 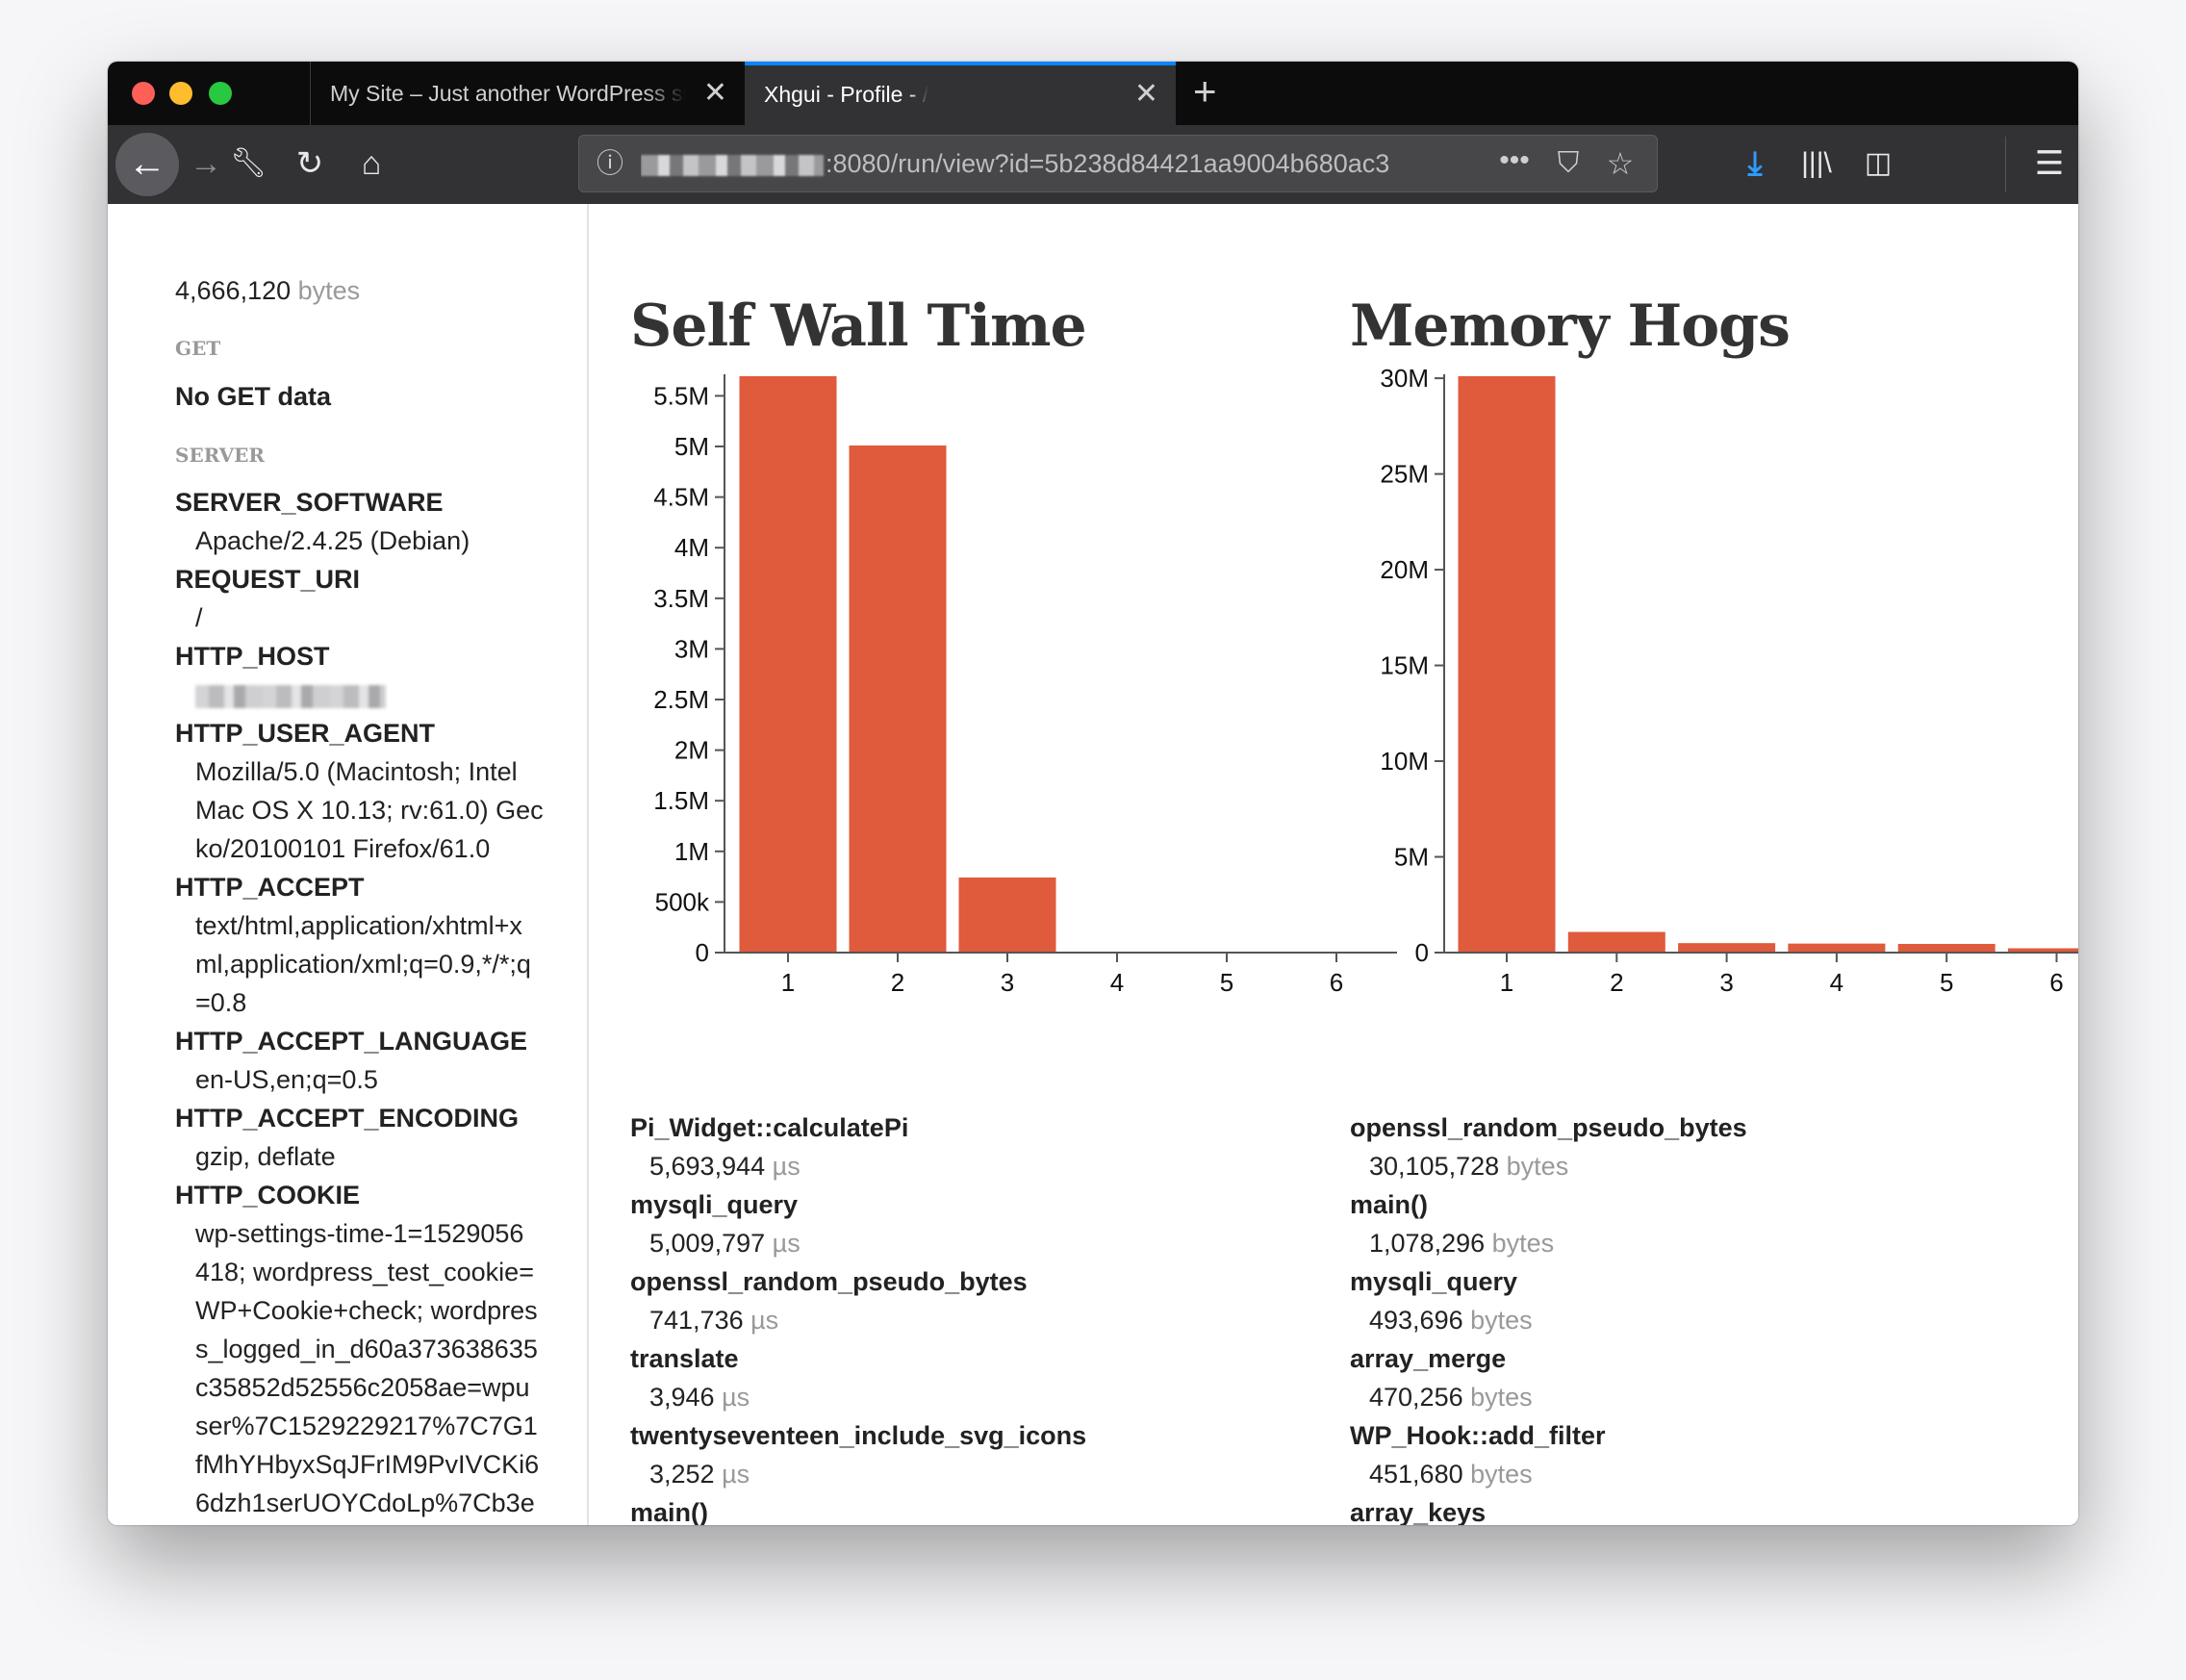 What do you see at coordinates (2049, 163) in the screenshot?
I see `menu-icon: ☰` at bounding box center [2049, 163].